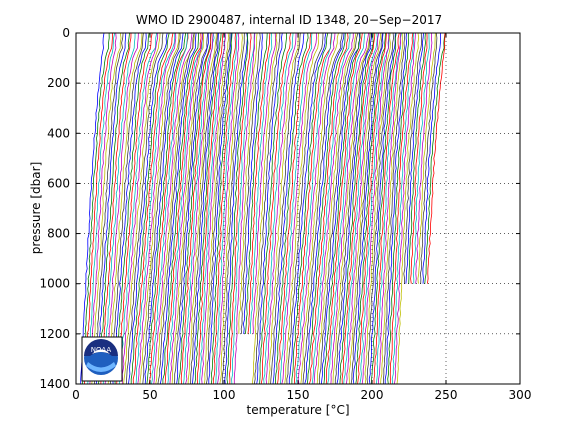 The image size is (576, 432). What do you see at coordinates (36, 208) in the screenshot?
I see `y-axis-label: pressure [dbar]` at bounding box center [36, 208].